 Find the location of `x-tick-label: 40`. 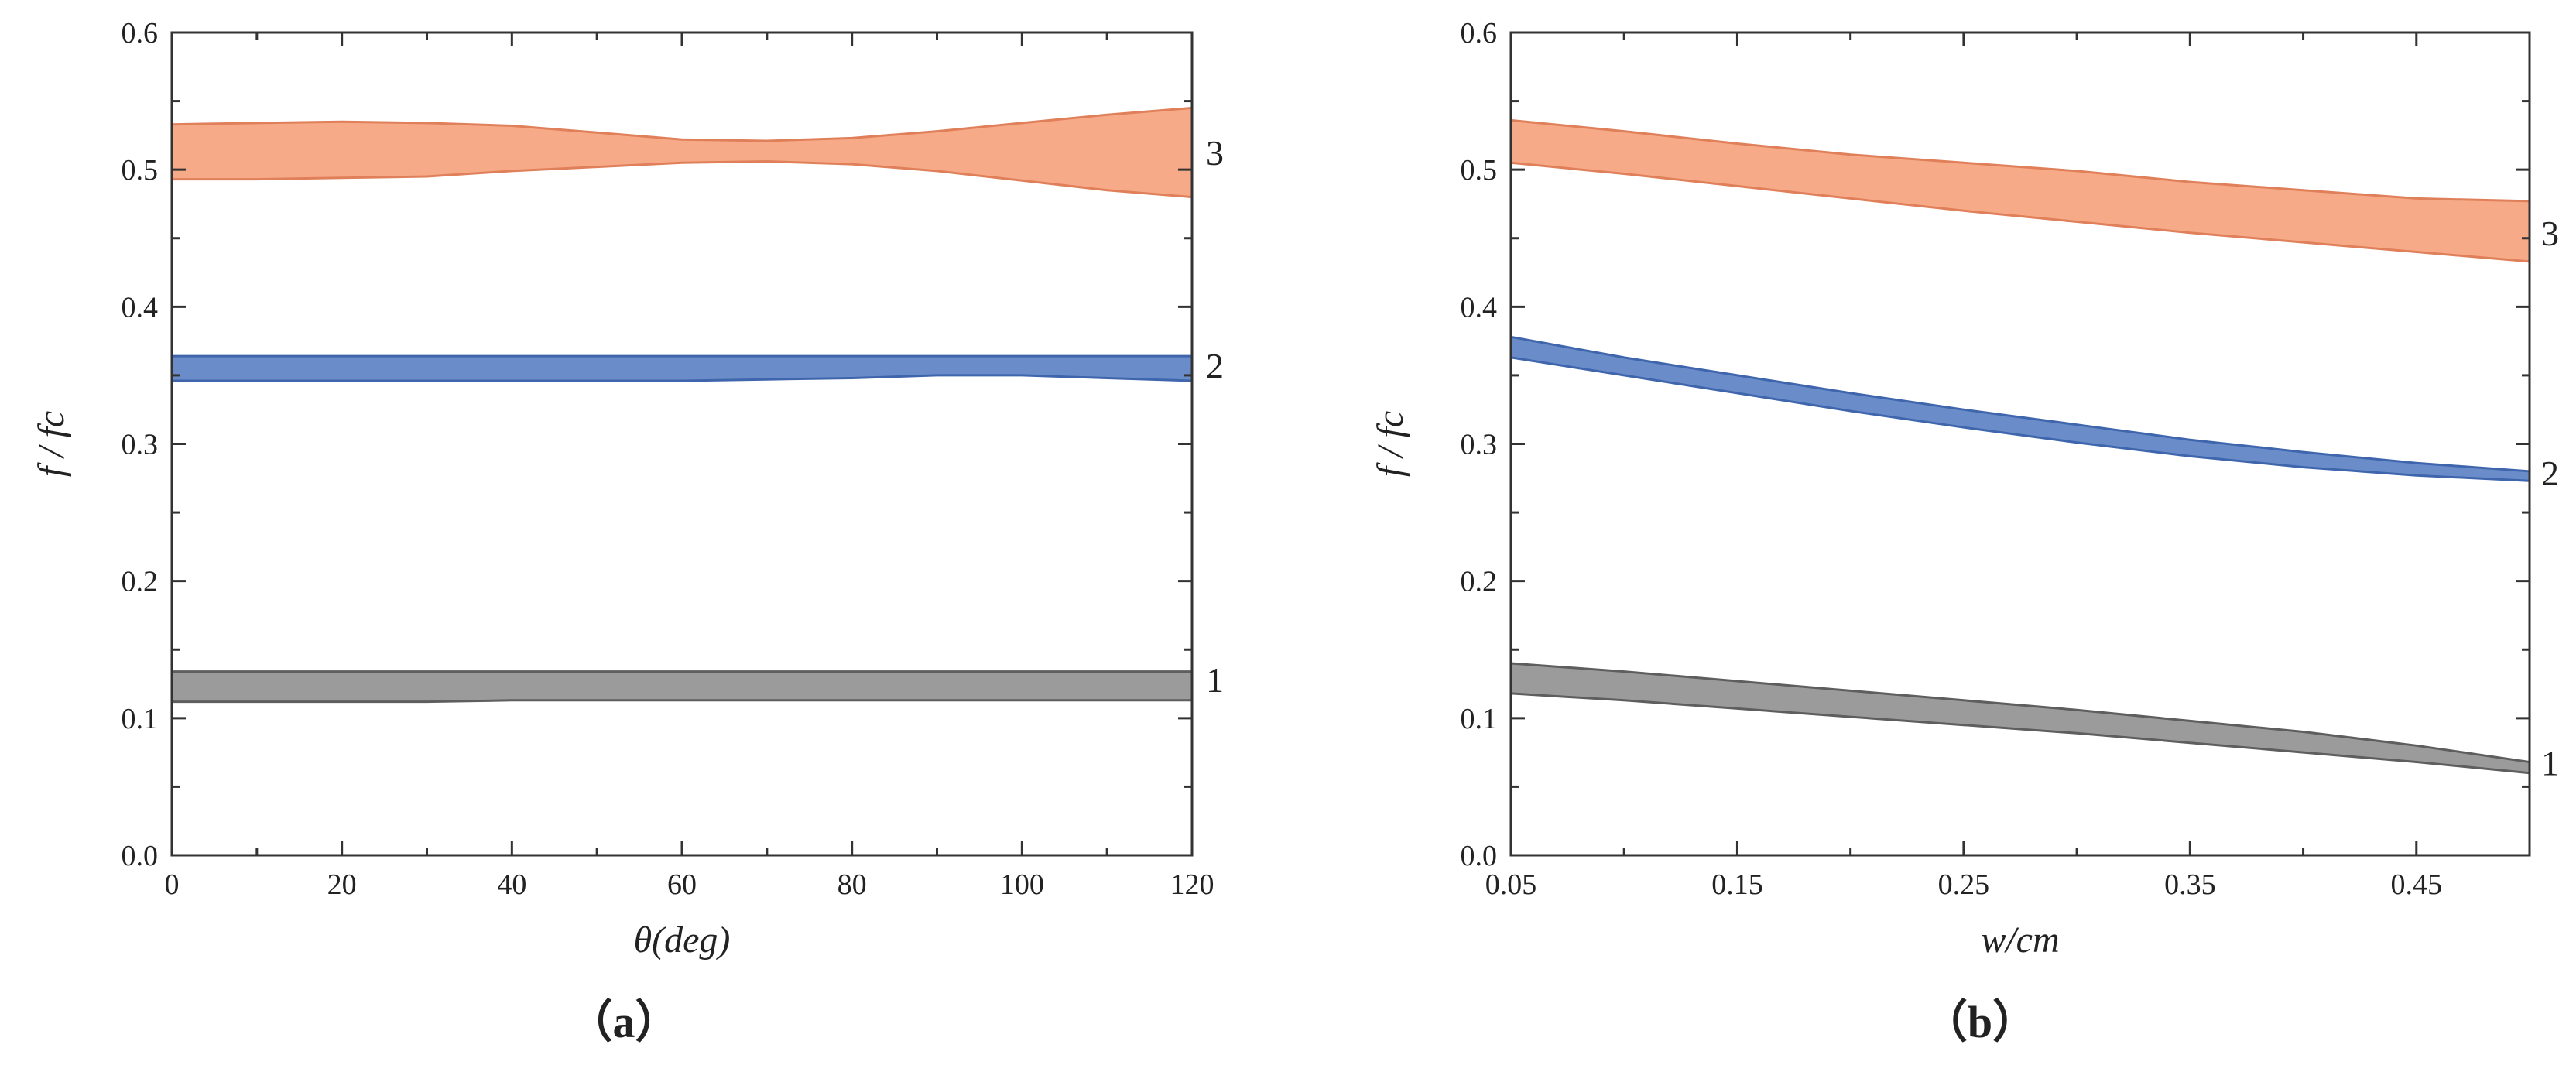

x-tick-label: 40 is located at coordinates (512, 884).